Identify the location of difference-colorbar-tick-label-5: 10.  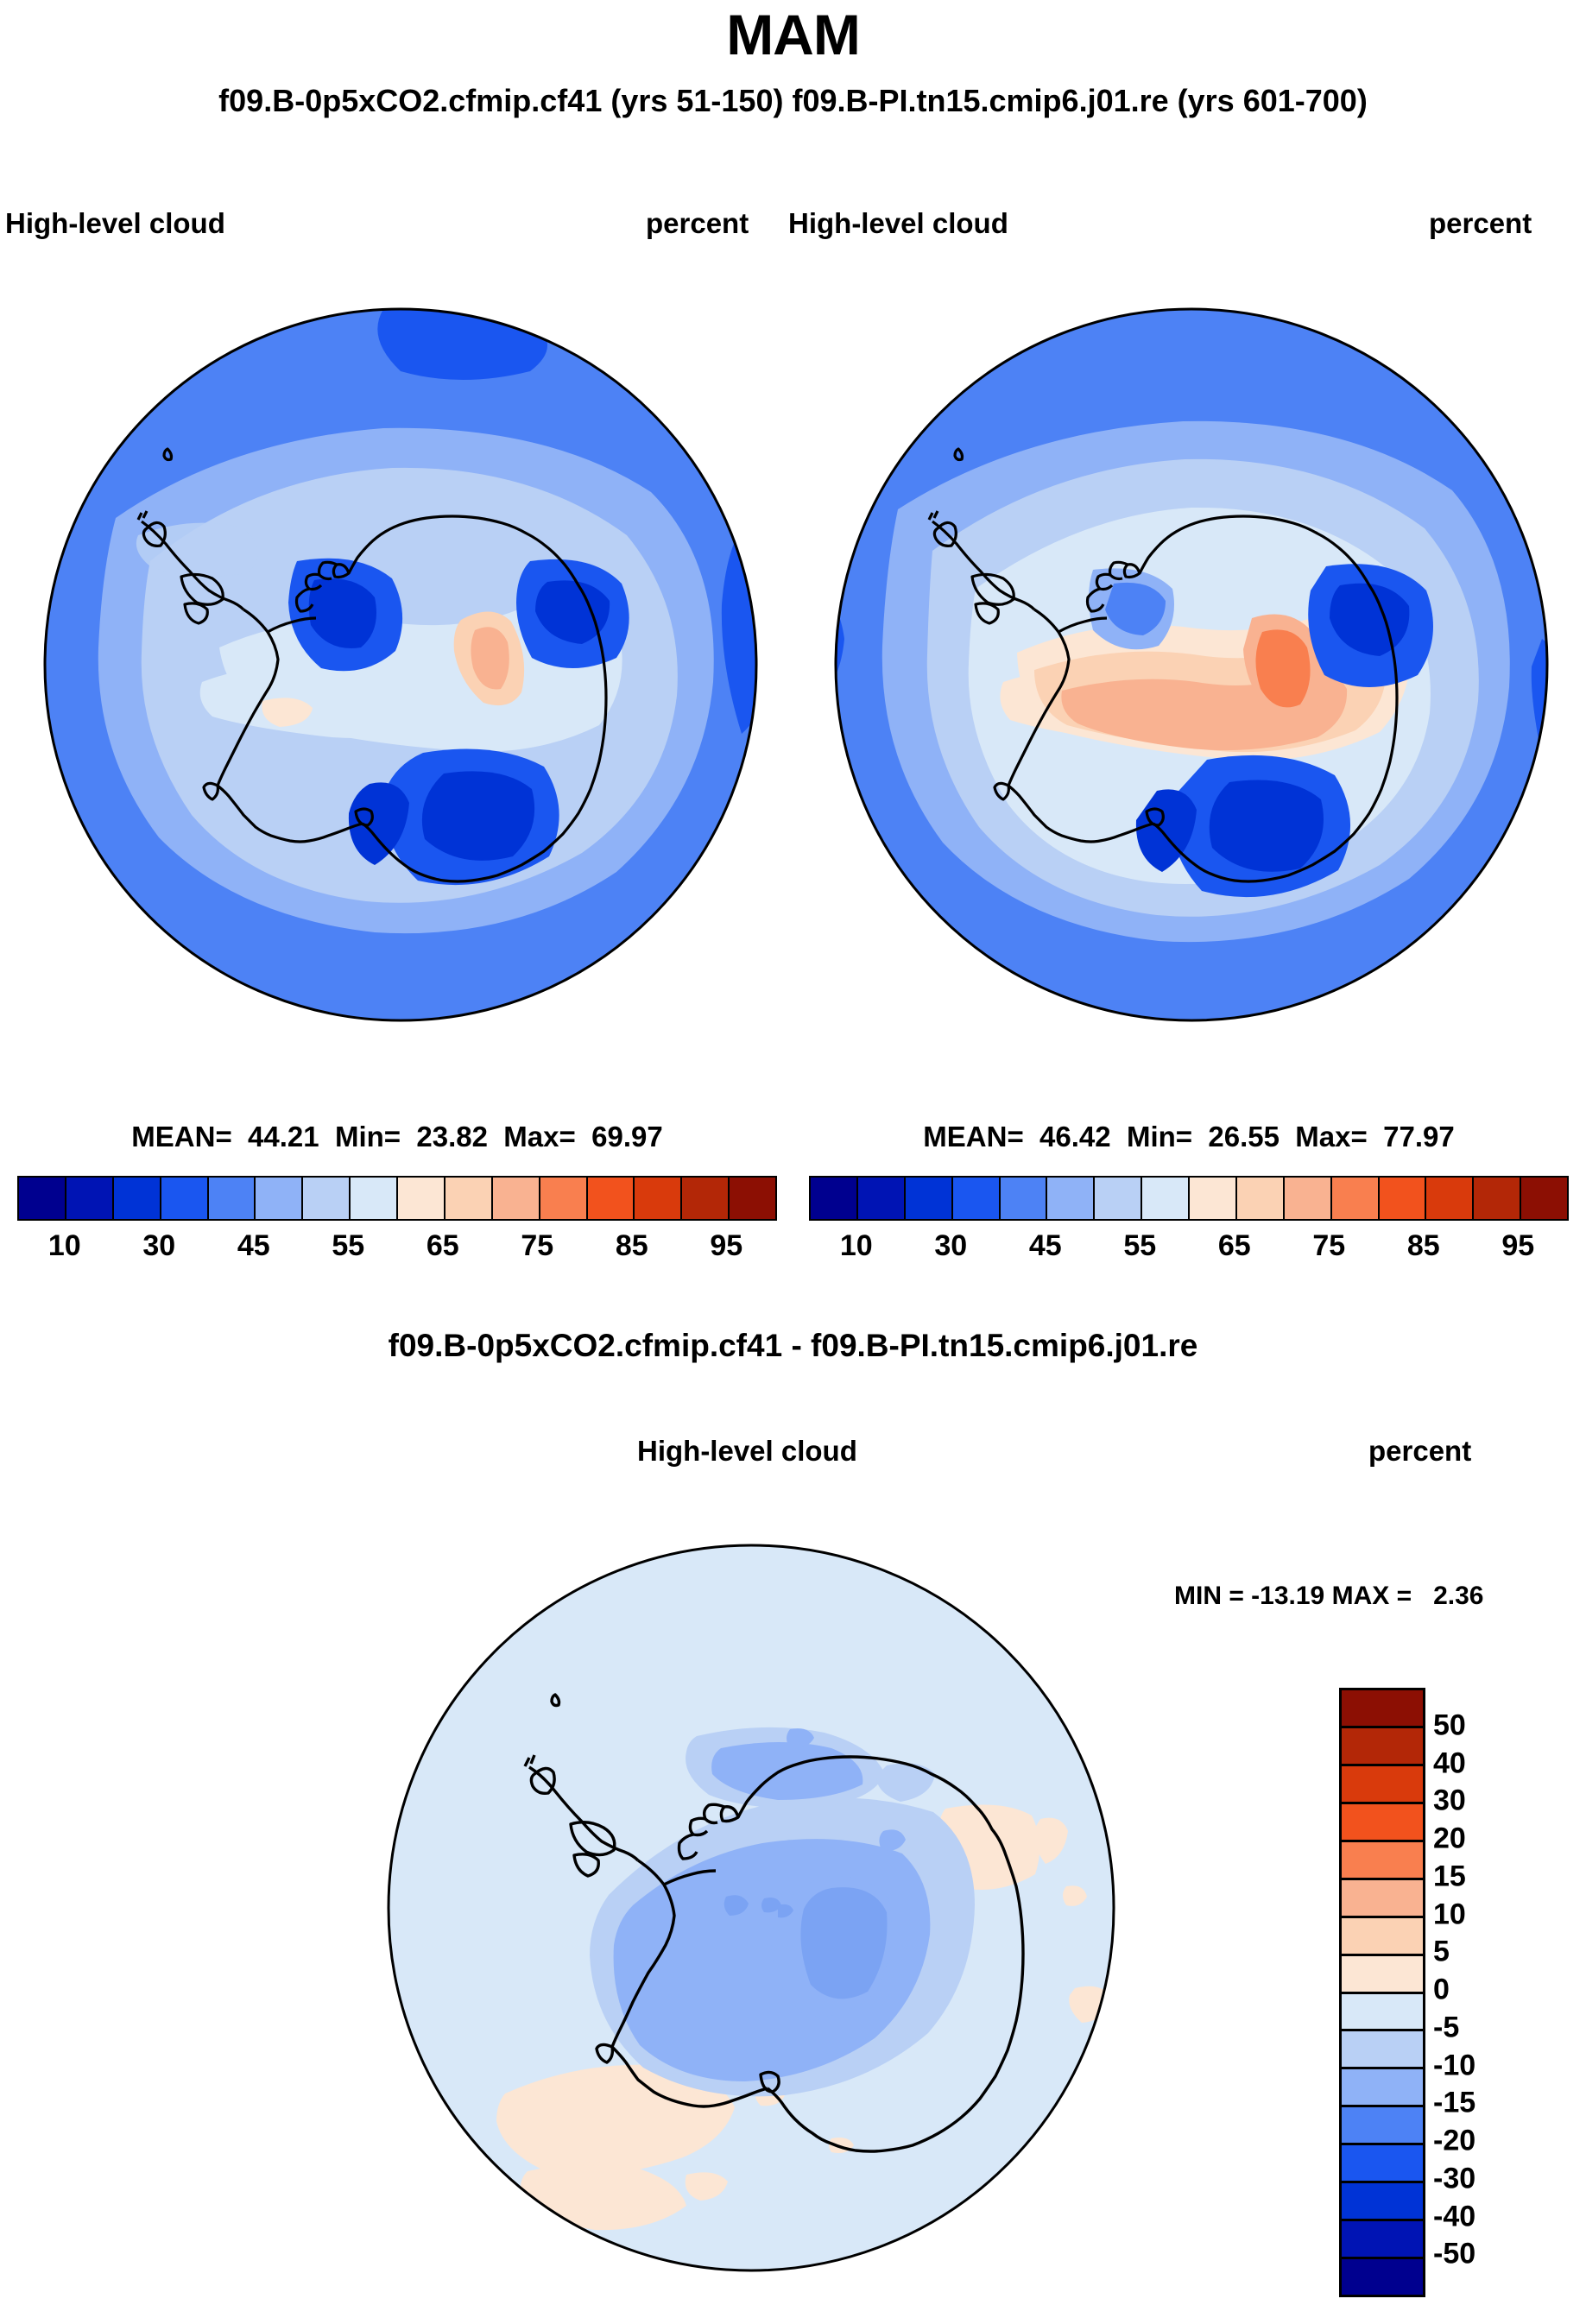
(1449, 1914).